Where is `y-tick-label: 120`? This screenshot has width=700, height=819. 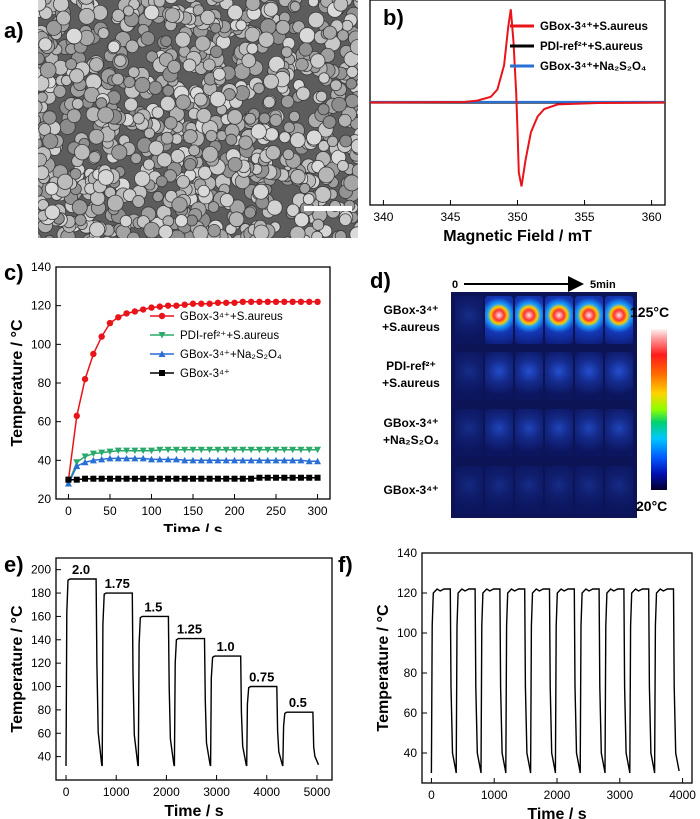
y-tick-label: 120 is located at coordinates (407, 593).